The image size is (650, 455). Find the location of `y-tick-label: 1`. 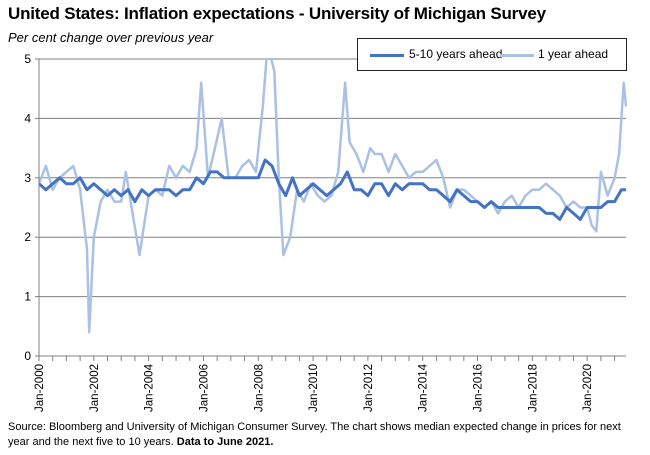

y-tick-label: 1 is located at coordinates (27, 297).